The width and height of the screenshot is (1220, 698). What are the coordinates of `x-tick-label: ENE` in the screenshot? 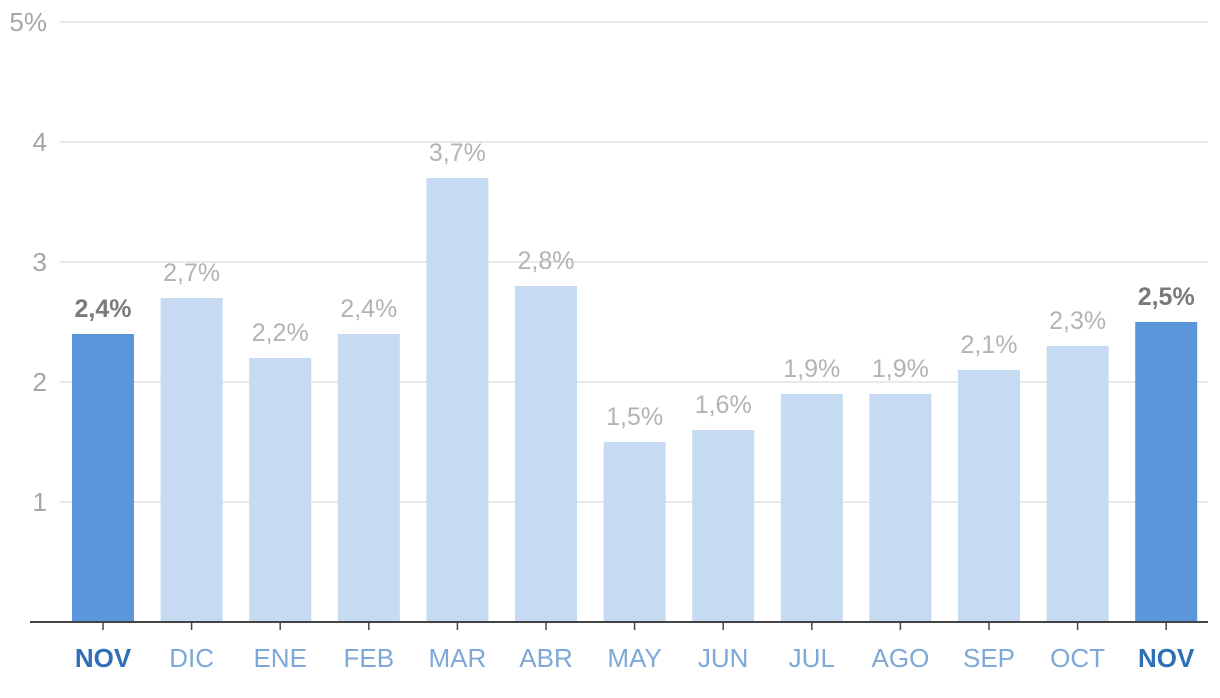 It's located at (279, 658).